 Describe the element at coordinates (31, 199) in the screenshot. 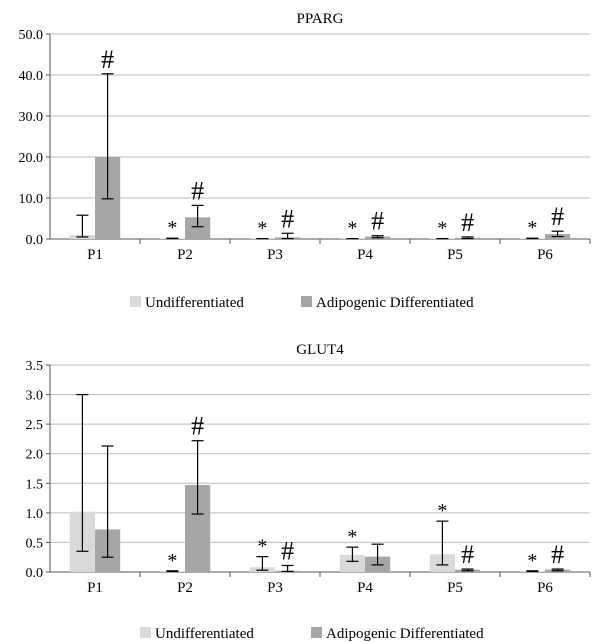

I see `y-tick-label: 10.0` at that location.